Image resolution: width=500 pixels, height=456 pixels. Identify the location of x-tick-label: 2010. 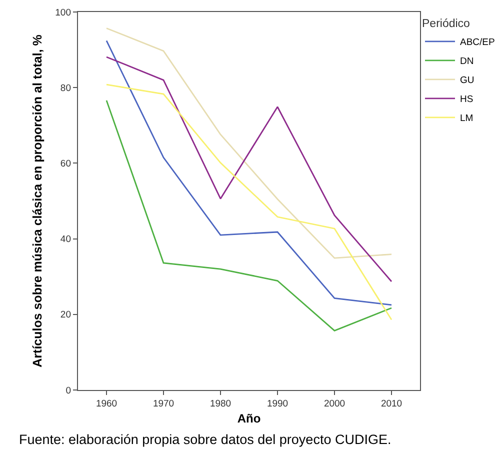
(391, 404).